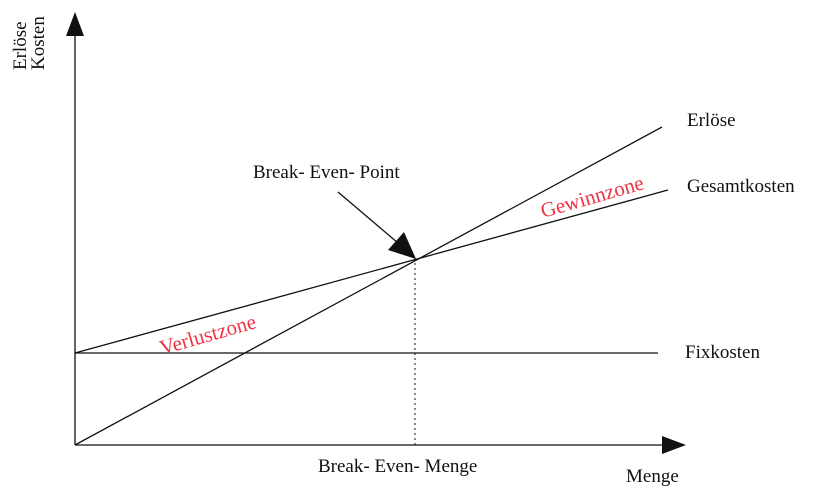  What do you see at coordinates (326, 172) in the screenshot?
I see `annotation: Break- Even- Point` at bounding box center [326, 172].